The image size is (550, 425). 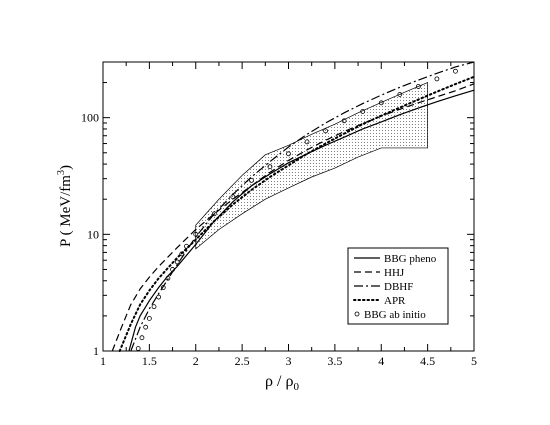 What do you see at coordinates (394, 273) in the screenshot?
I see `legend-label-1: HHJ` at bounding box center [394, 273].